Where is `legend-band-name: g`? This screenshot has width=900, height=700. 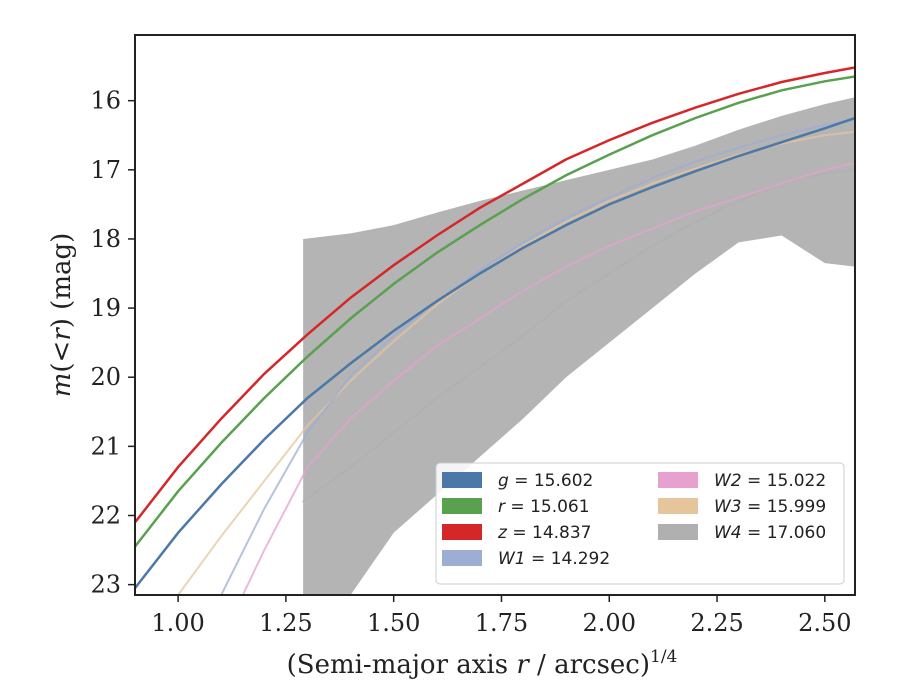
legend-band-name: g is located at coordinates (503, 481).